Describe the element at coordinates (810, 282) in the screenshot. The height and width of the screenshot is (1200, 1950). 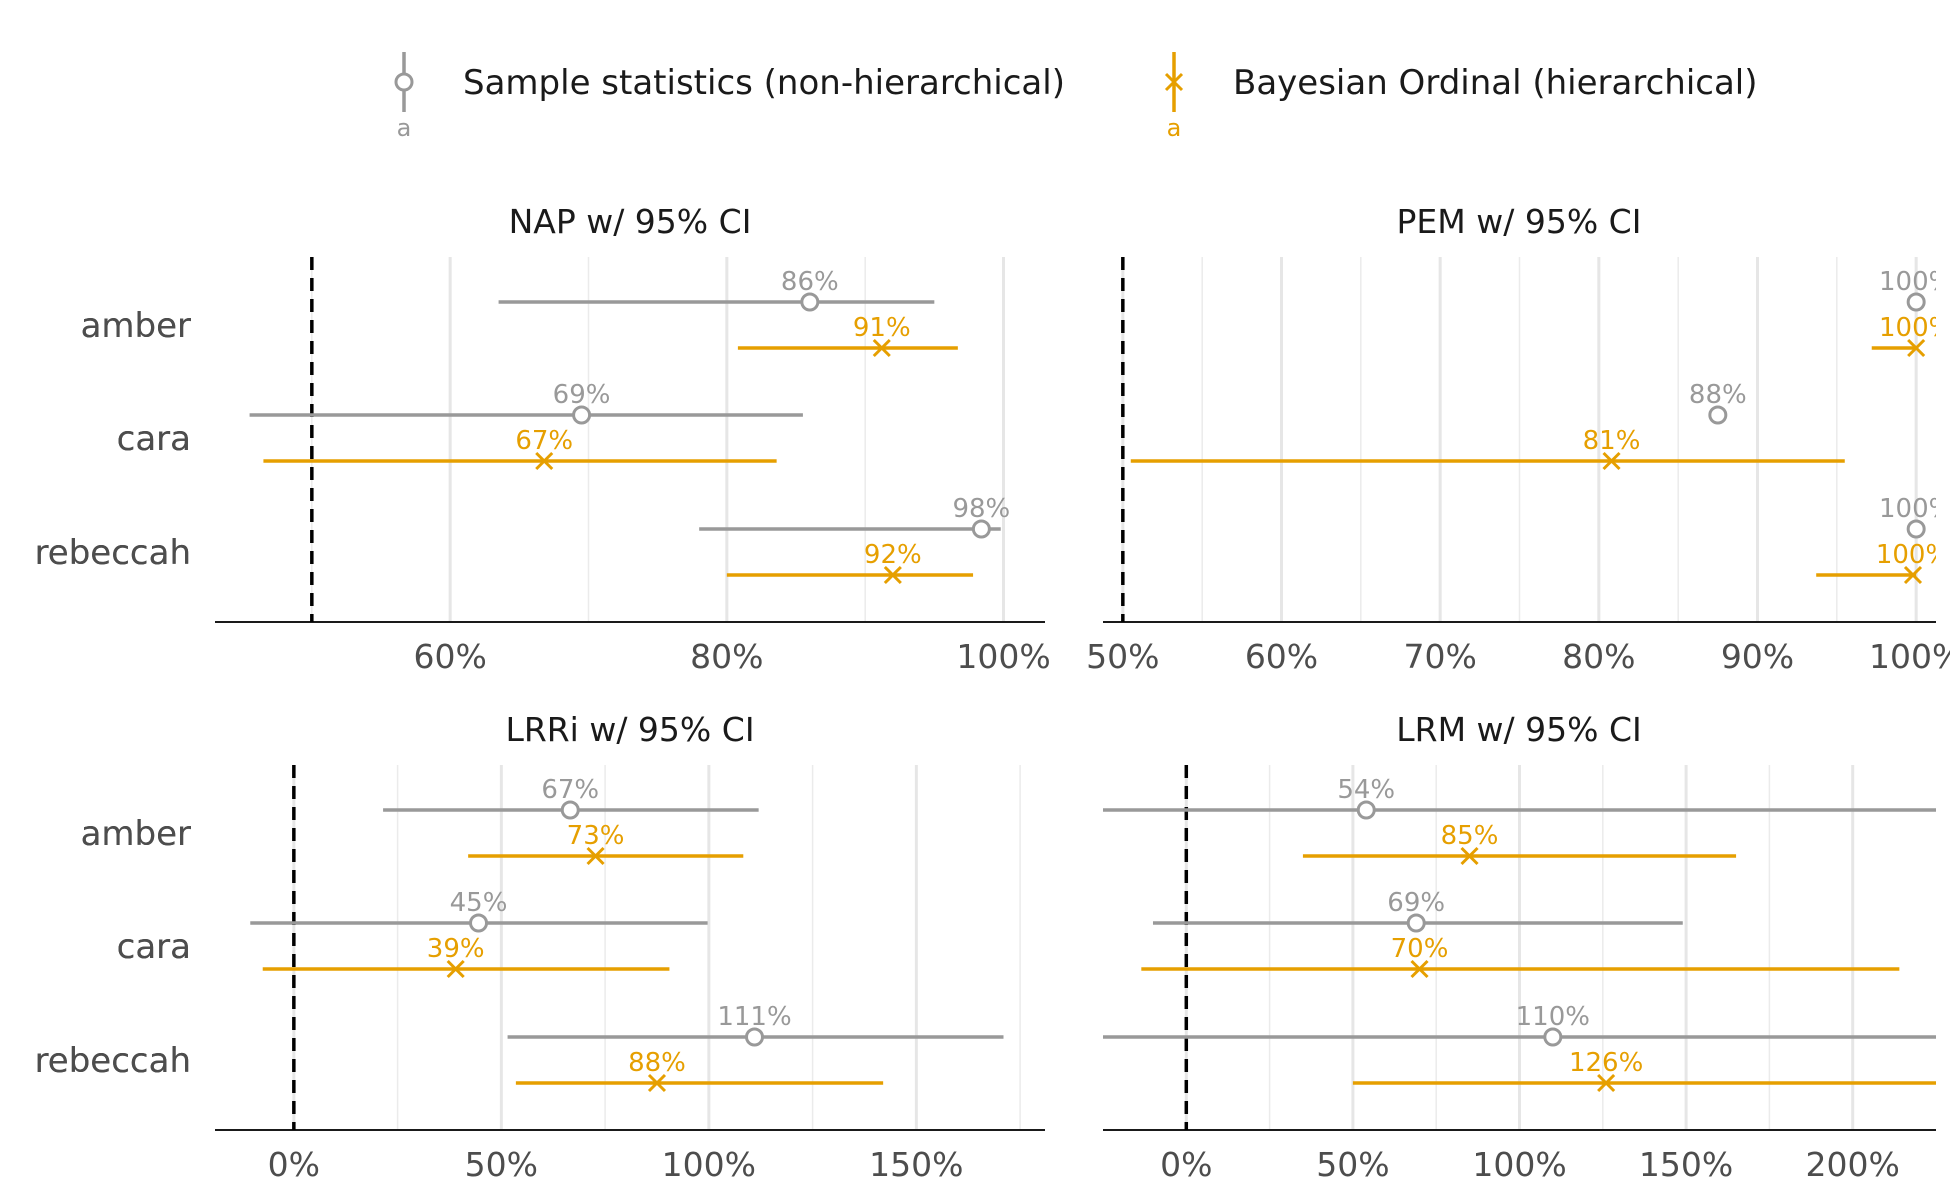
I see `data-label: 86%` at that location.